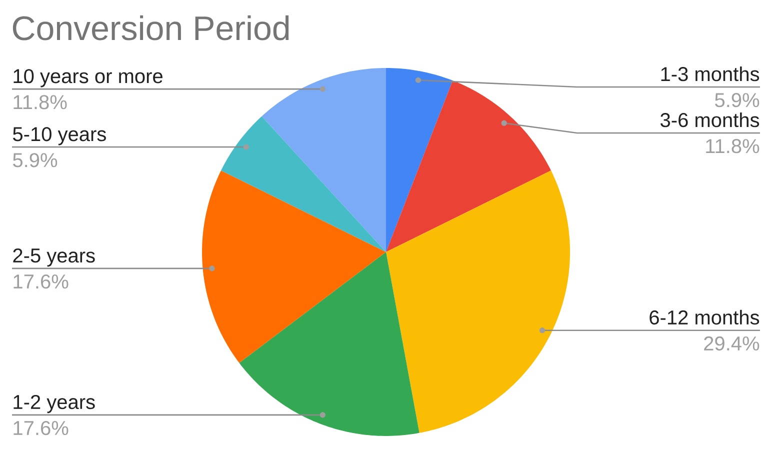 The height and width of the screenshot is (454, 762). Describe the element at coordinates (732, 343) in the screenshot. I see `data-label: 29.4%` at that location.